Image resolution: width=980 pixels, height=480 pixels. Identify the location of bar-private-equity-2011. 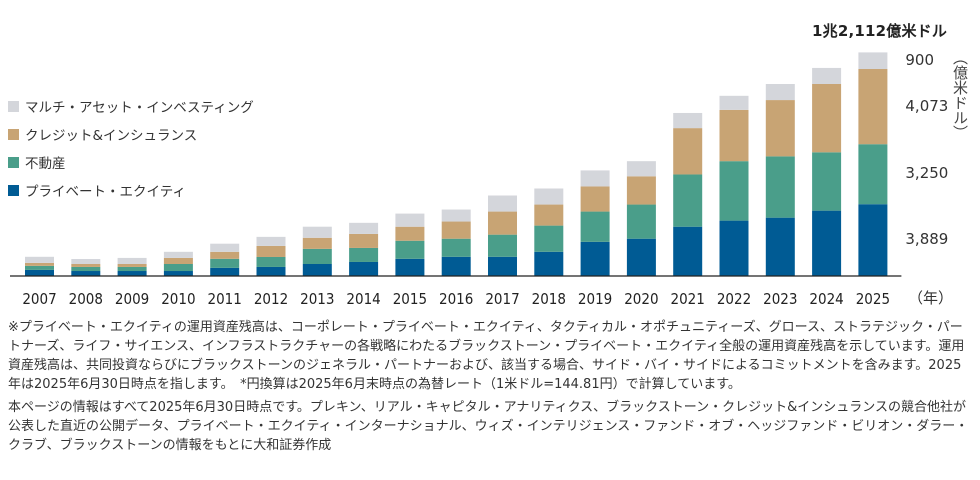
(225, 271).